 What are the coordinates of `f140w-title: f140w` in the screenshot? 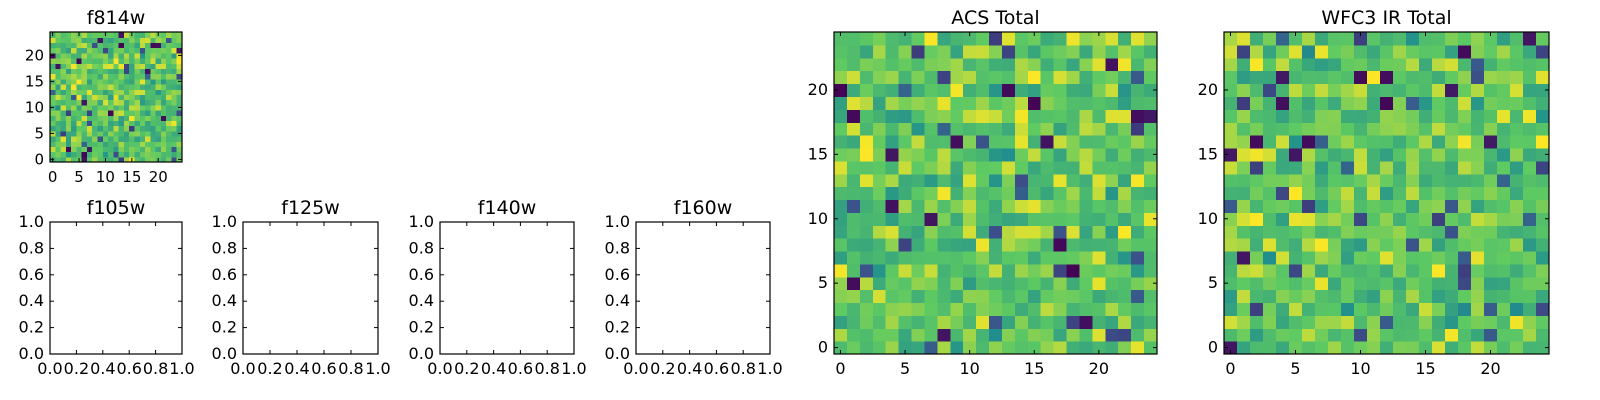 It's located at (507, 208).